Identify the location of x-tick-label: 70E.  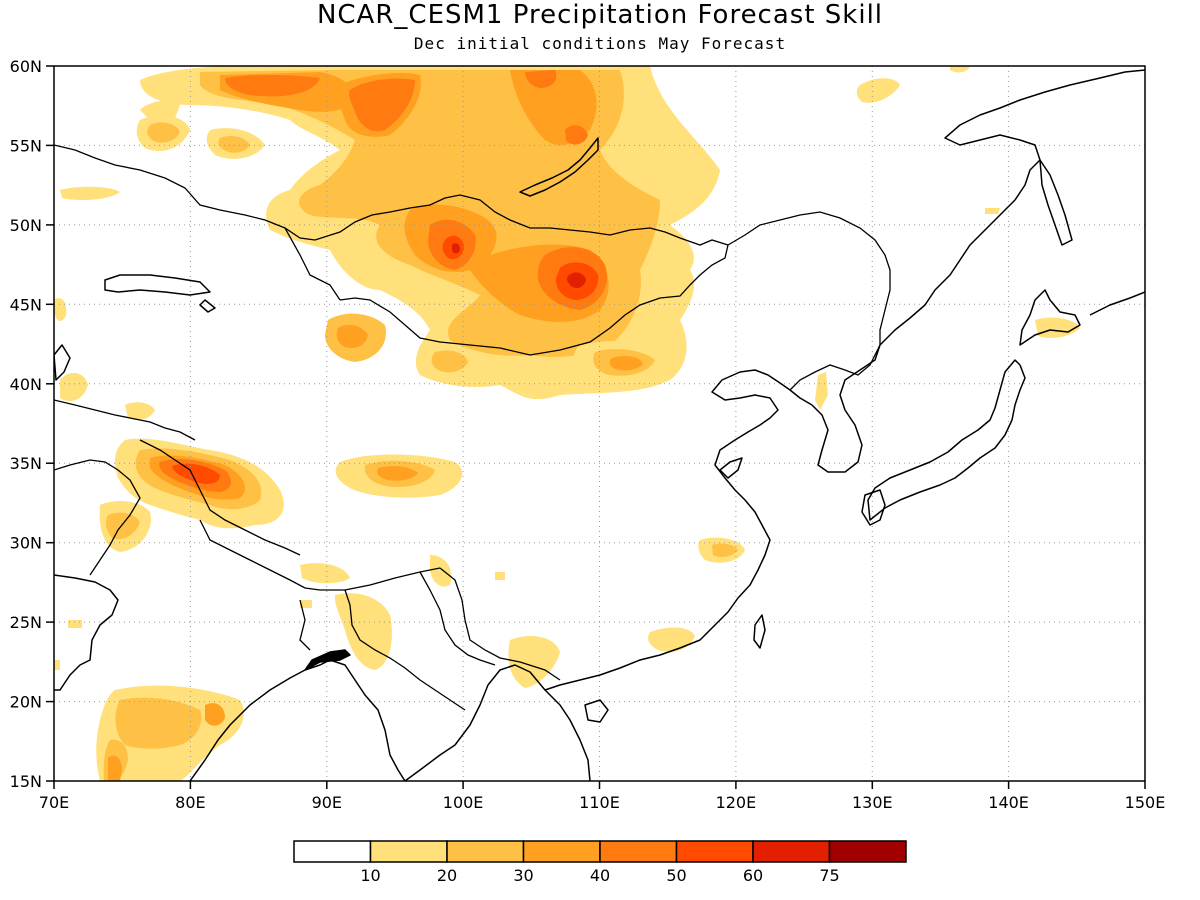
(54, 802).